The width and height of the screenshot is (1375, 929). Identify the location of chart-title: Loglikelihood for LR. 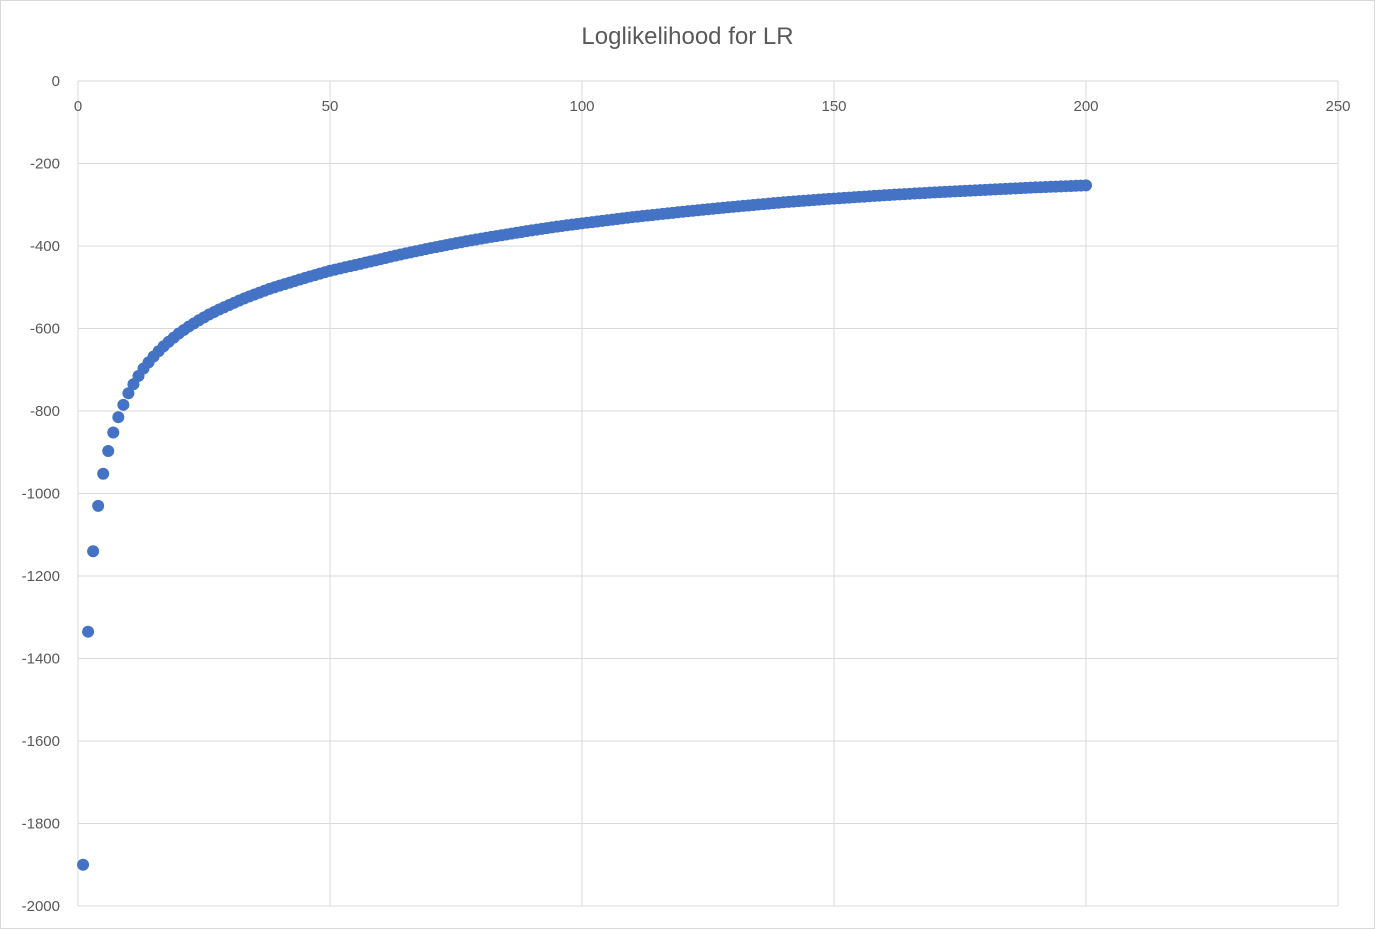
(687, 36).